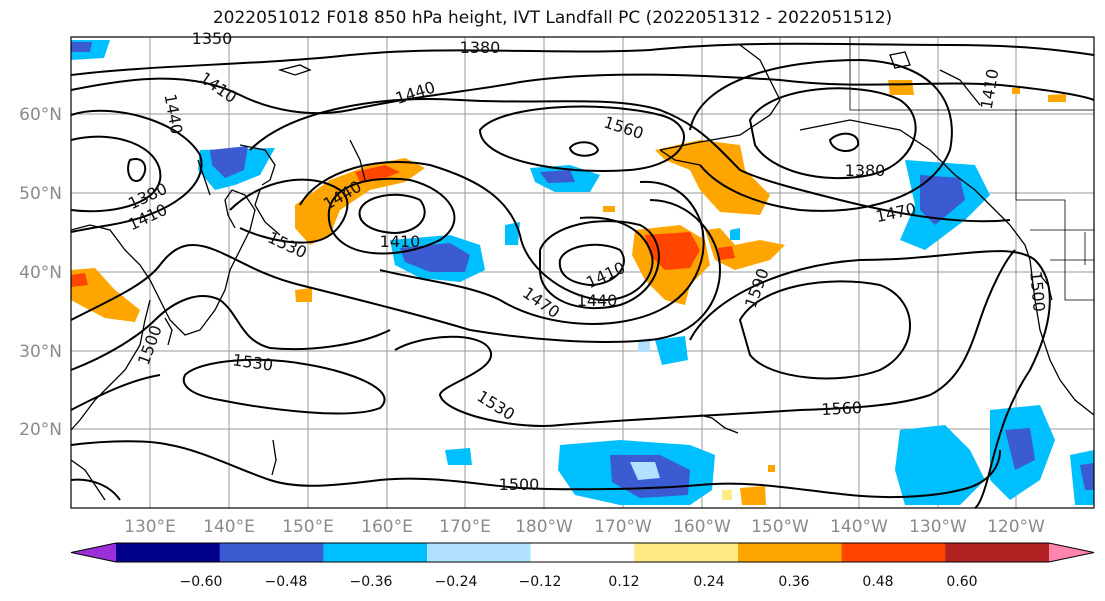 The image size is (1105, 601). Describe the element at coordinates (938, 527) in the screenshot. I see `lon-label: 130°W` at that location.